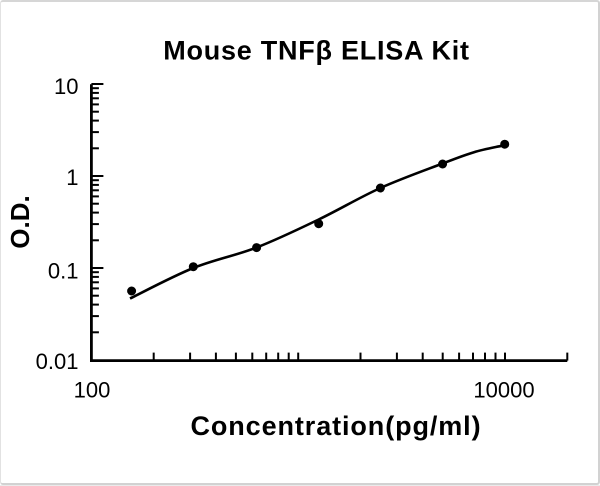 This screenshot has height=486, width=600. Describe the element at coordinates (20, 221) in the screenshot. I see `svg-text: O.D.` at that location.